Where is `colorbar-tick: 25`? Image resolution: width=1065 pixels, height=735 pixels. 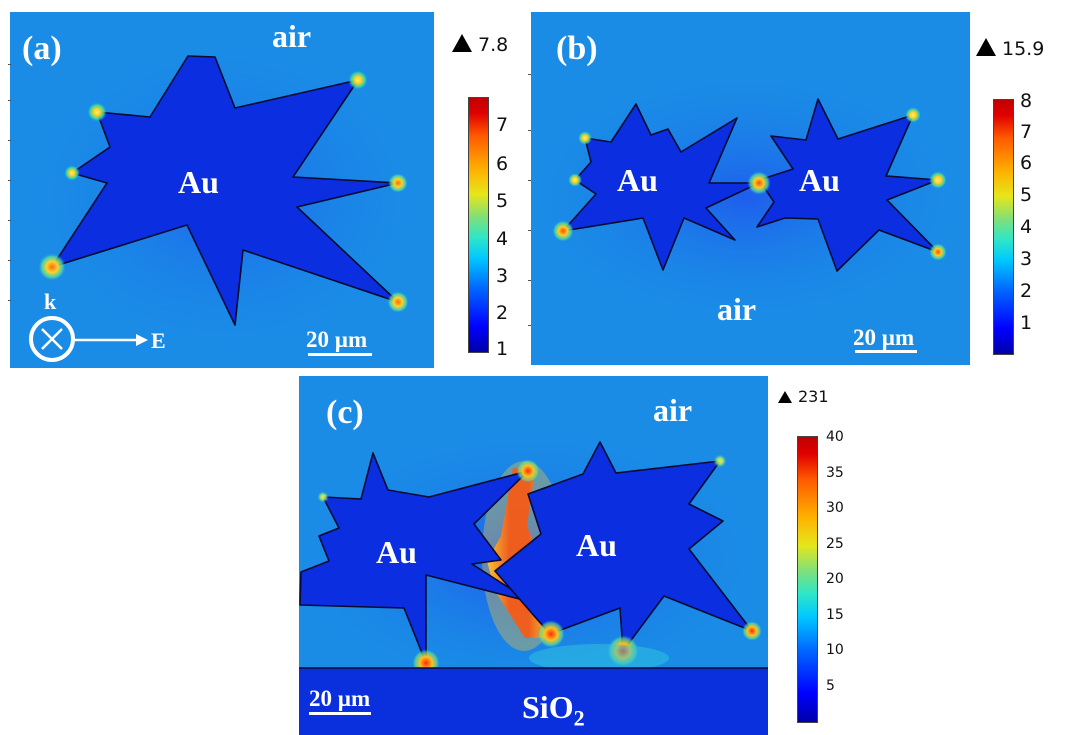 colorbar-tick: 25 is located at coordinates (835, 544).